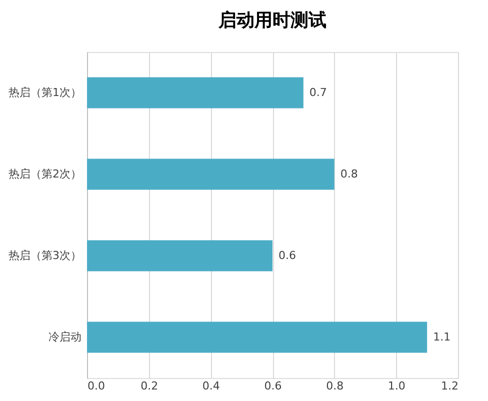  What do you see at coordinates (349, 173) in the screenshot?
I see `data-label: 0.8` at bounding box center [349, 173].